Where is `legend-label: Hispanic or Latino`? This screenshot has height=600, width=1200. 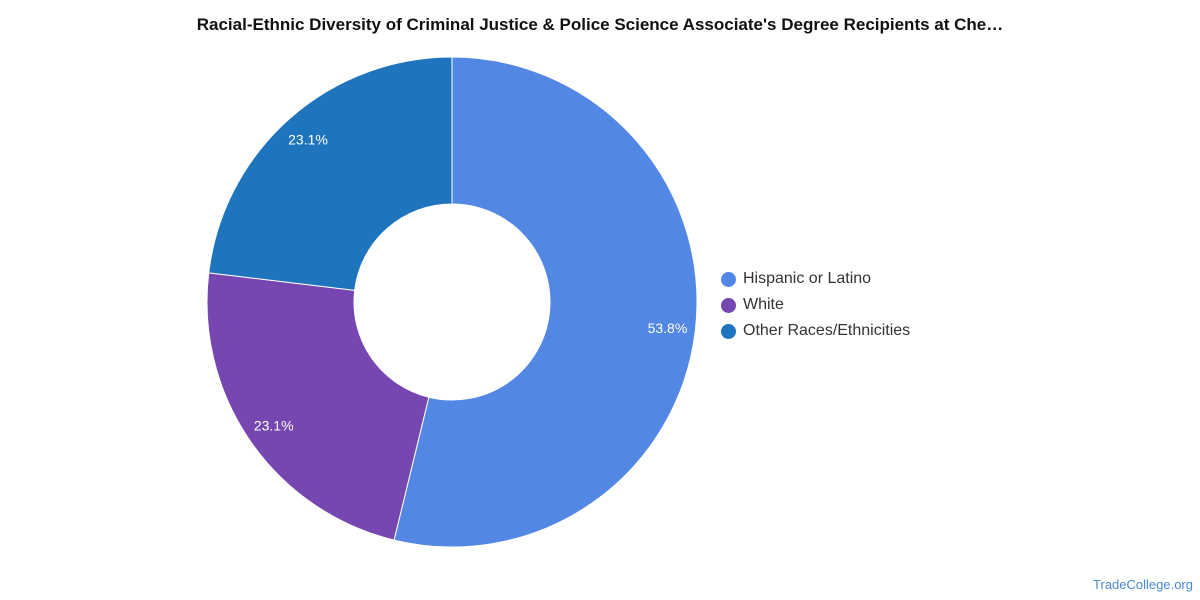
legend-label: Hispanic or Latino is located at coordinates (807, 278).